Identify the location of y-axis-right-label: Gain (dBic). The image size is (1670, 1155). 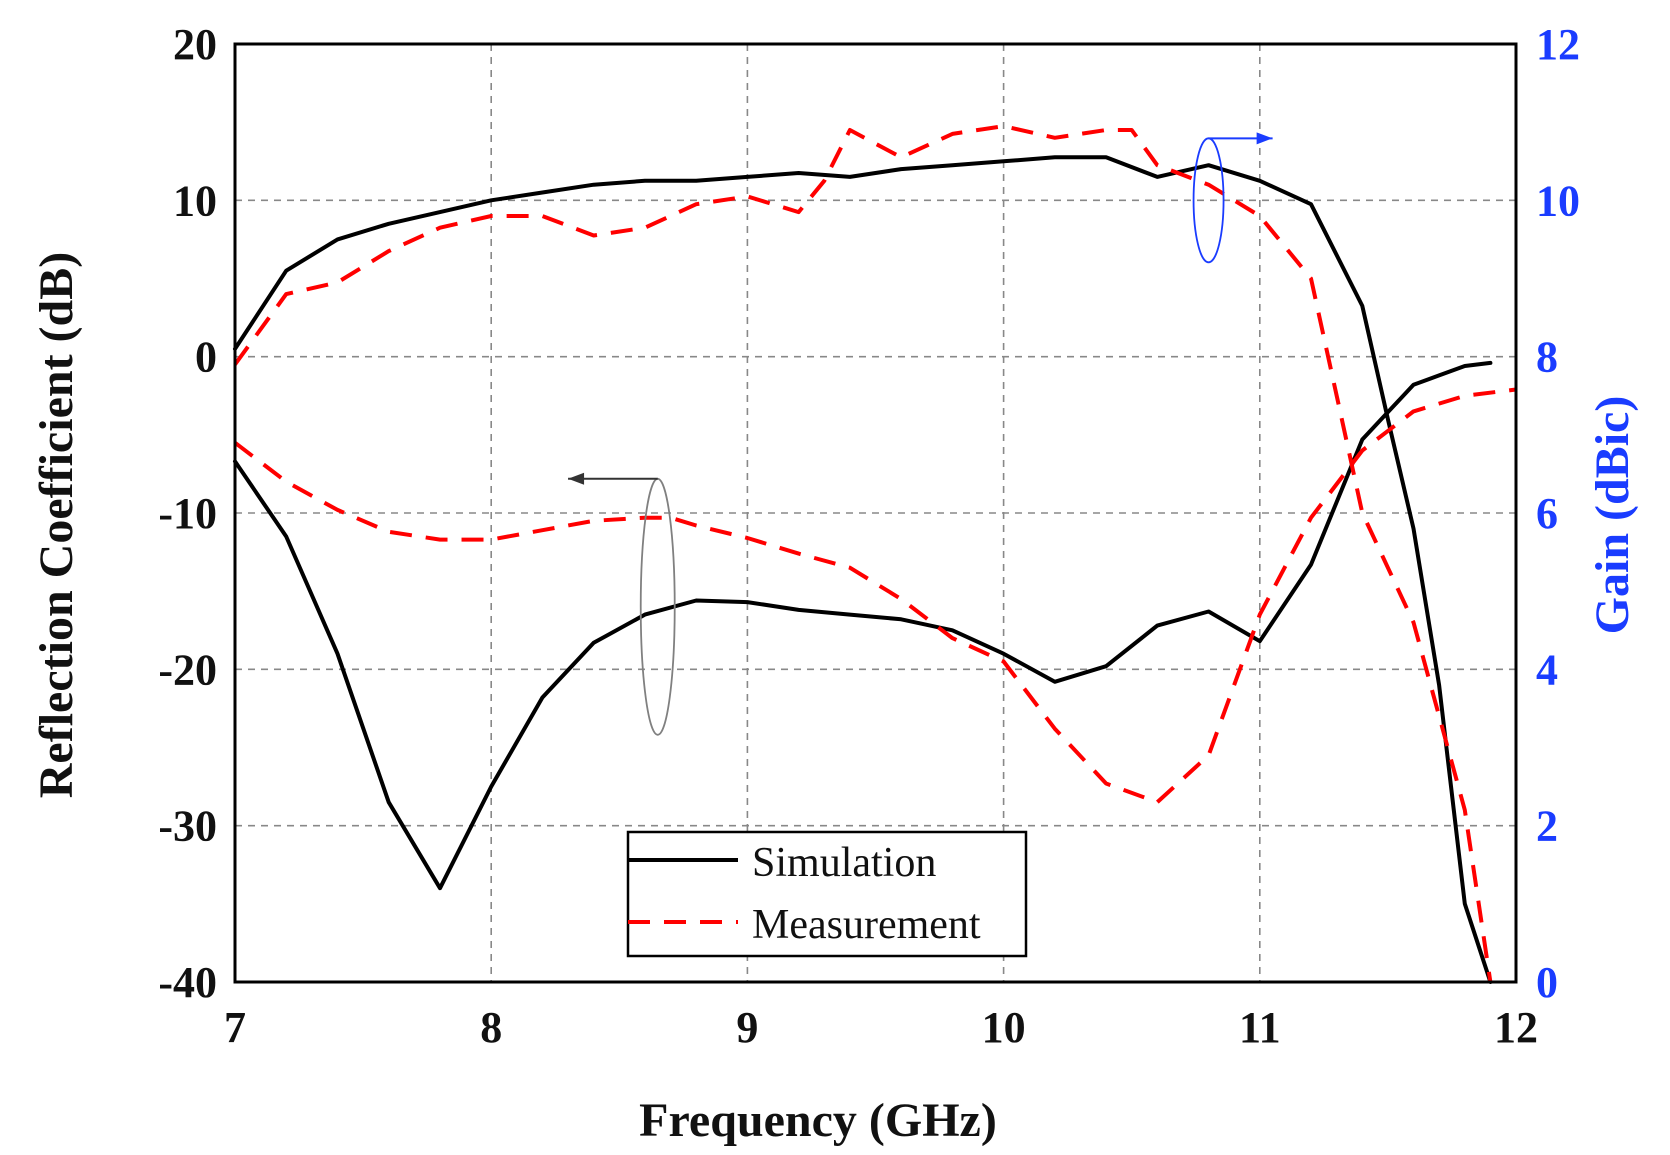
(1612, 515).